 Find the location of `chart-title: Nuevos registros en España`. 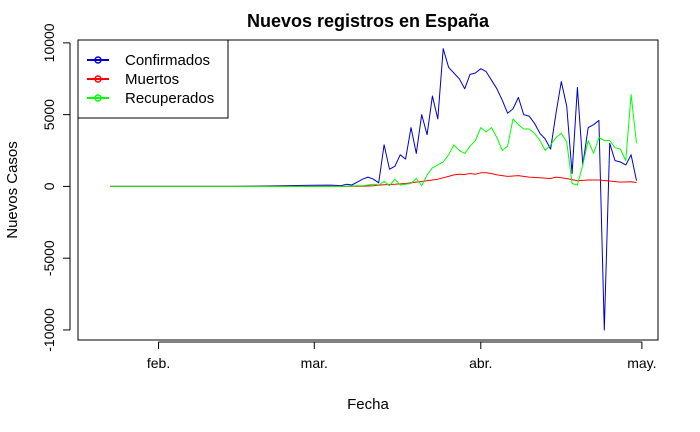

chart-title: Nuevos registros en España is located at coordinates (368, 21).